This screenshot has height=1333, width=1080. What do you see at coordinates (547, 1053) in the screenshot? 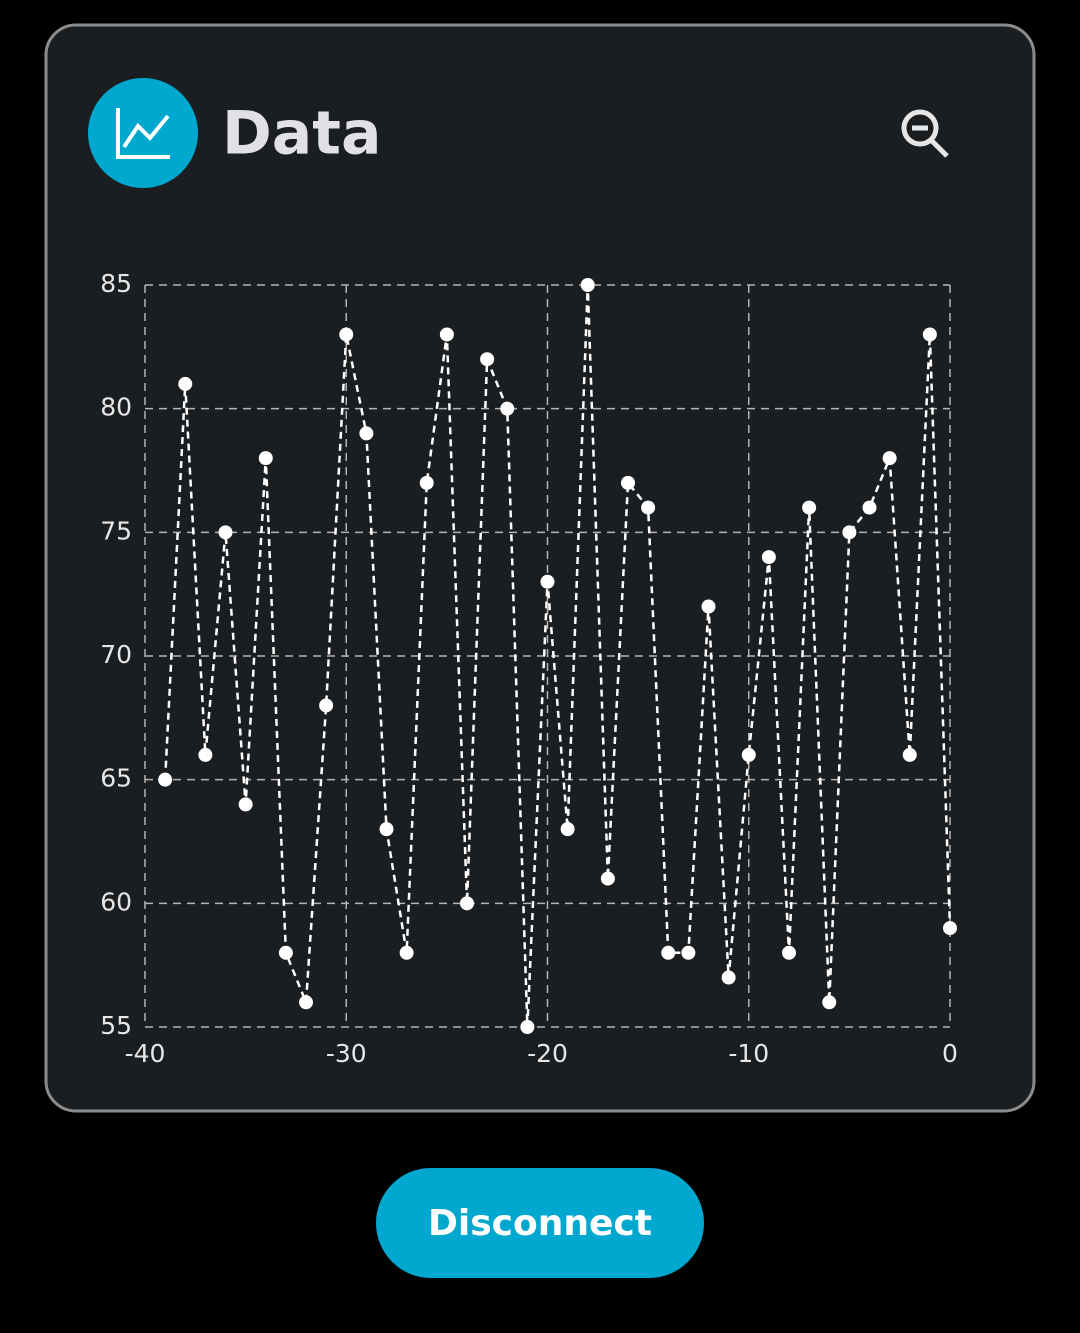
I see `x-tick-label: -20` at bounding box center [547, 1053].